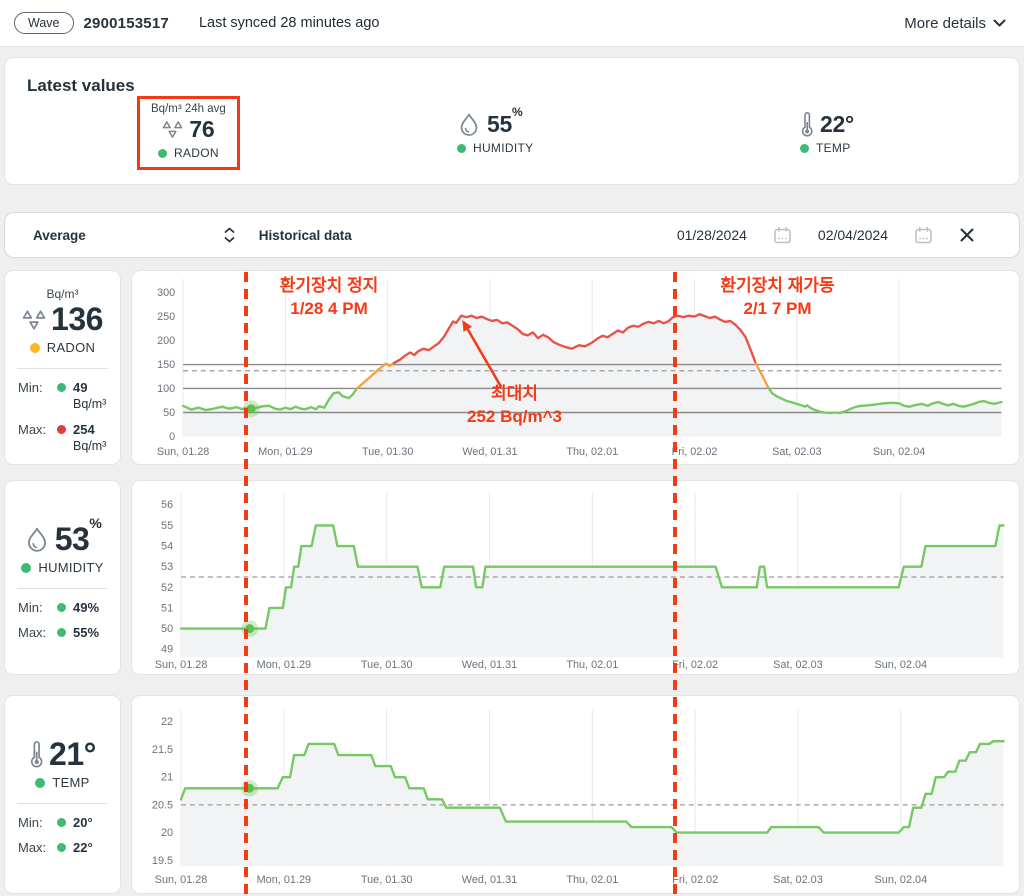  What do you see at coordinates (62, 294) in the screenshot?
I see `radon-unit: Bq/m³` at bounding box center [62, 294].